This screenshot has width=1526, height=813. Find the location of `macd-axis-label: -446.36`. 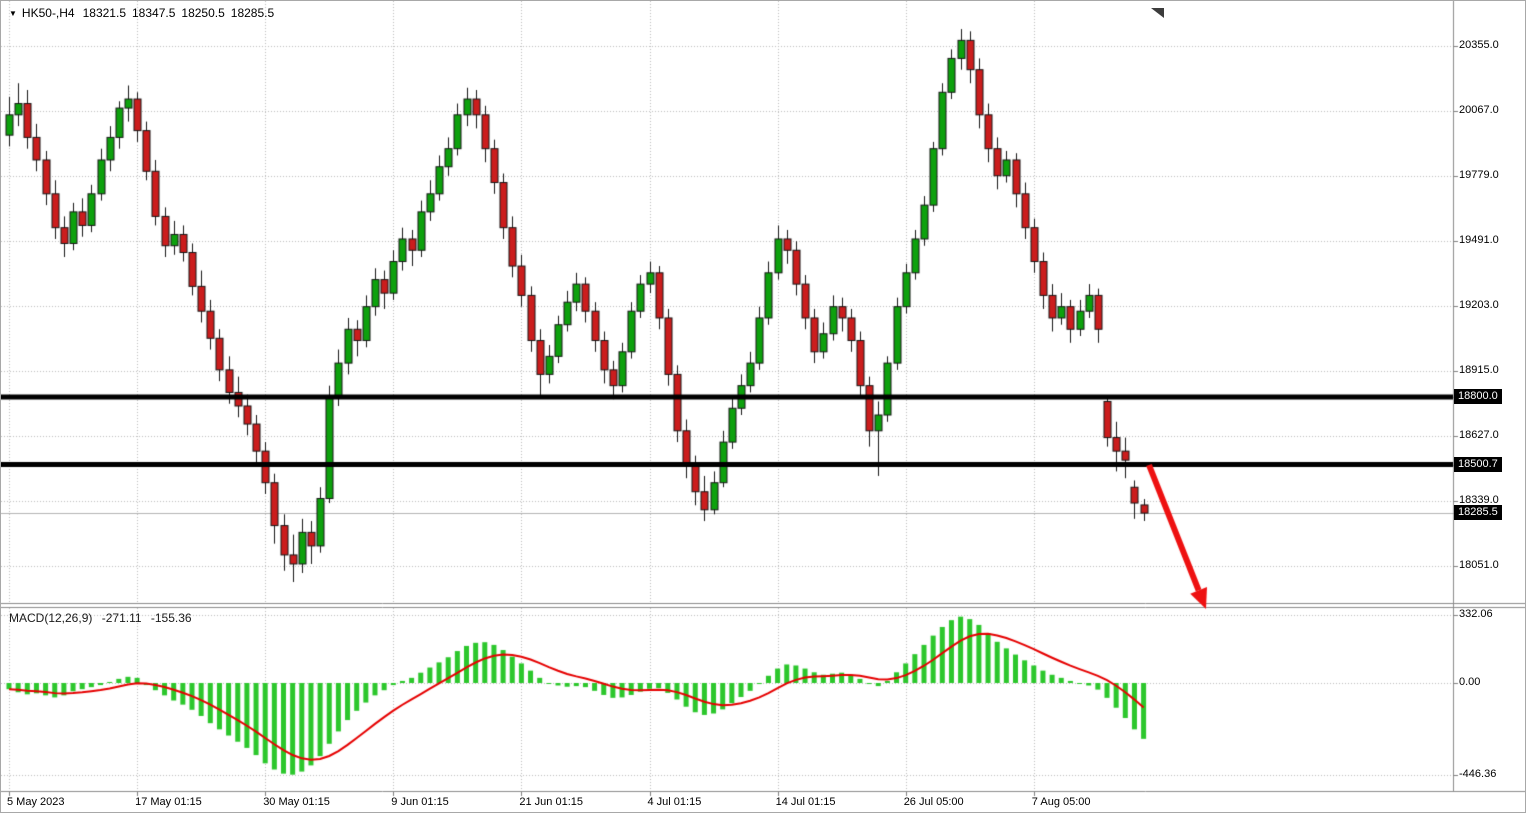

macd-axis-label: -446.36 is located at coordinates (1478, 773).